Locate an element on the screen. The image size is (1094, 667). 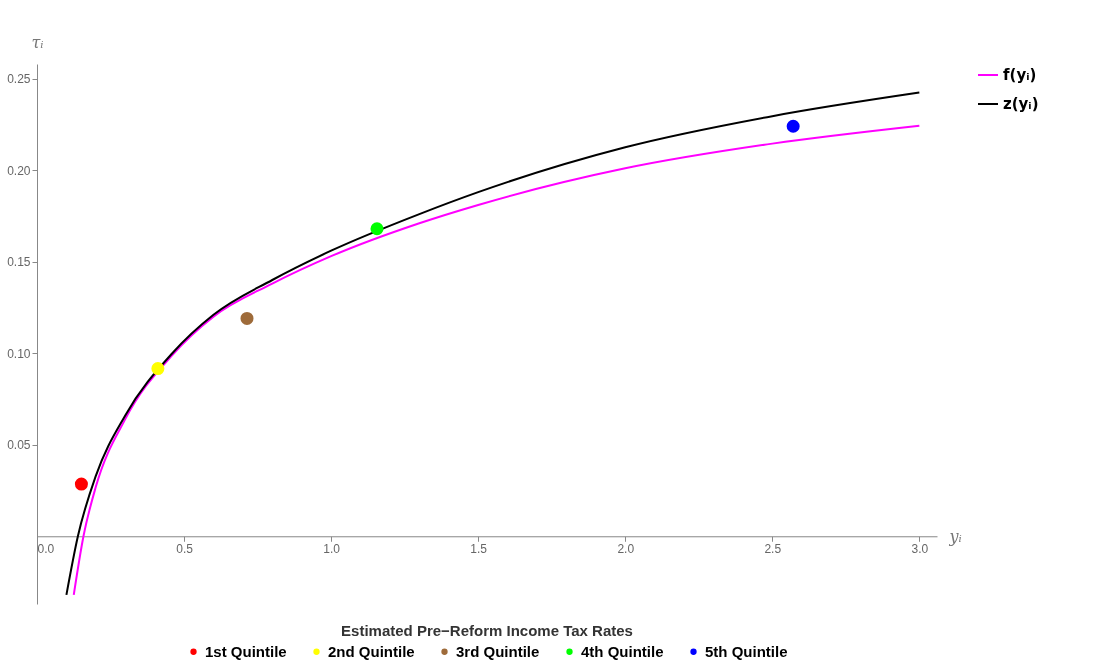
y-tick-label: 0.05 is located at coordinates (19, 445).